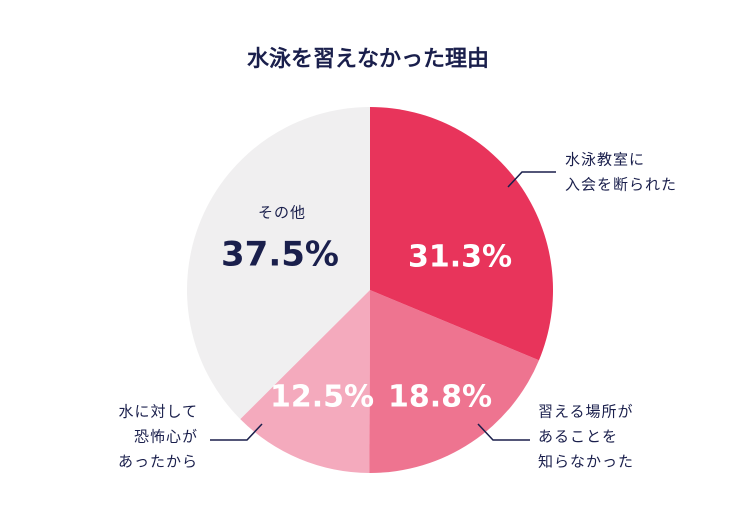 The image size is (736, 520). Describe the element at coordinates (158, 412) in the screenshot. I see `category-label: 水に対して` at that location.